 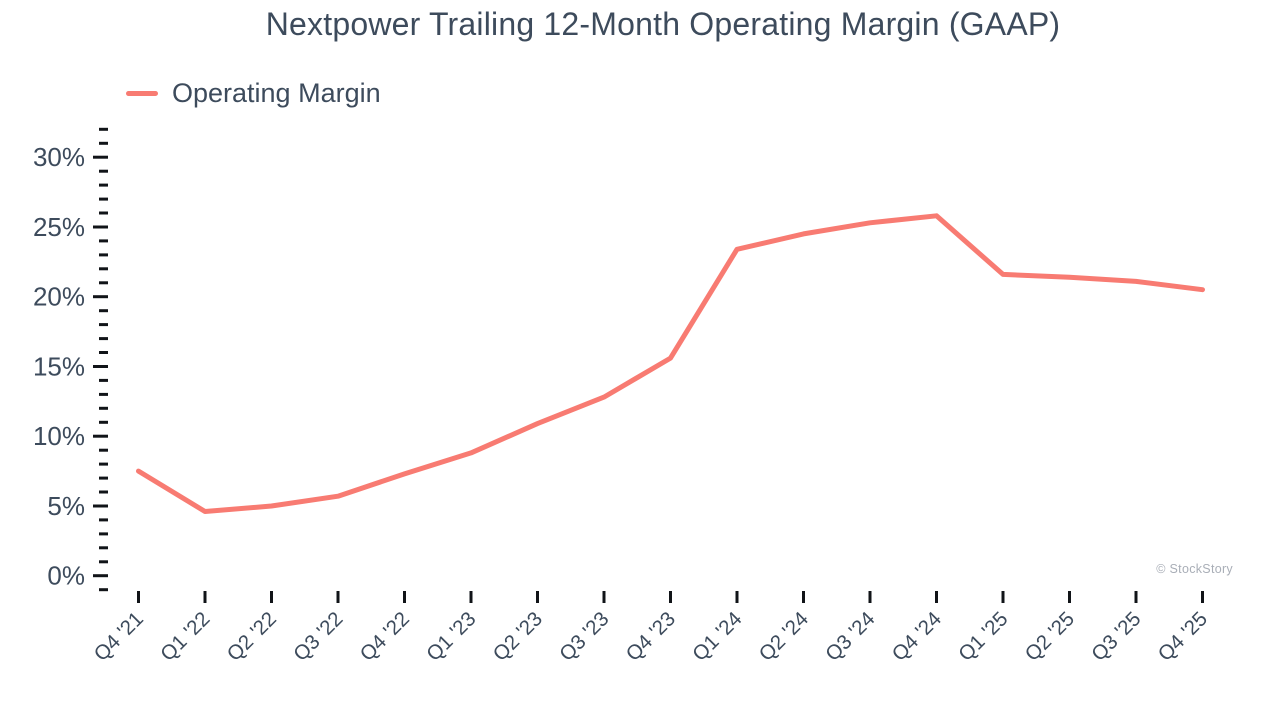 What do you see at coordinates (59, 436) in the screenshot?
I see `y-tick-label: 10%` at bounding box center [59, 436].